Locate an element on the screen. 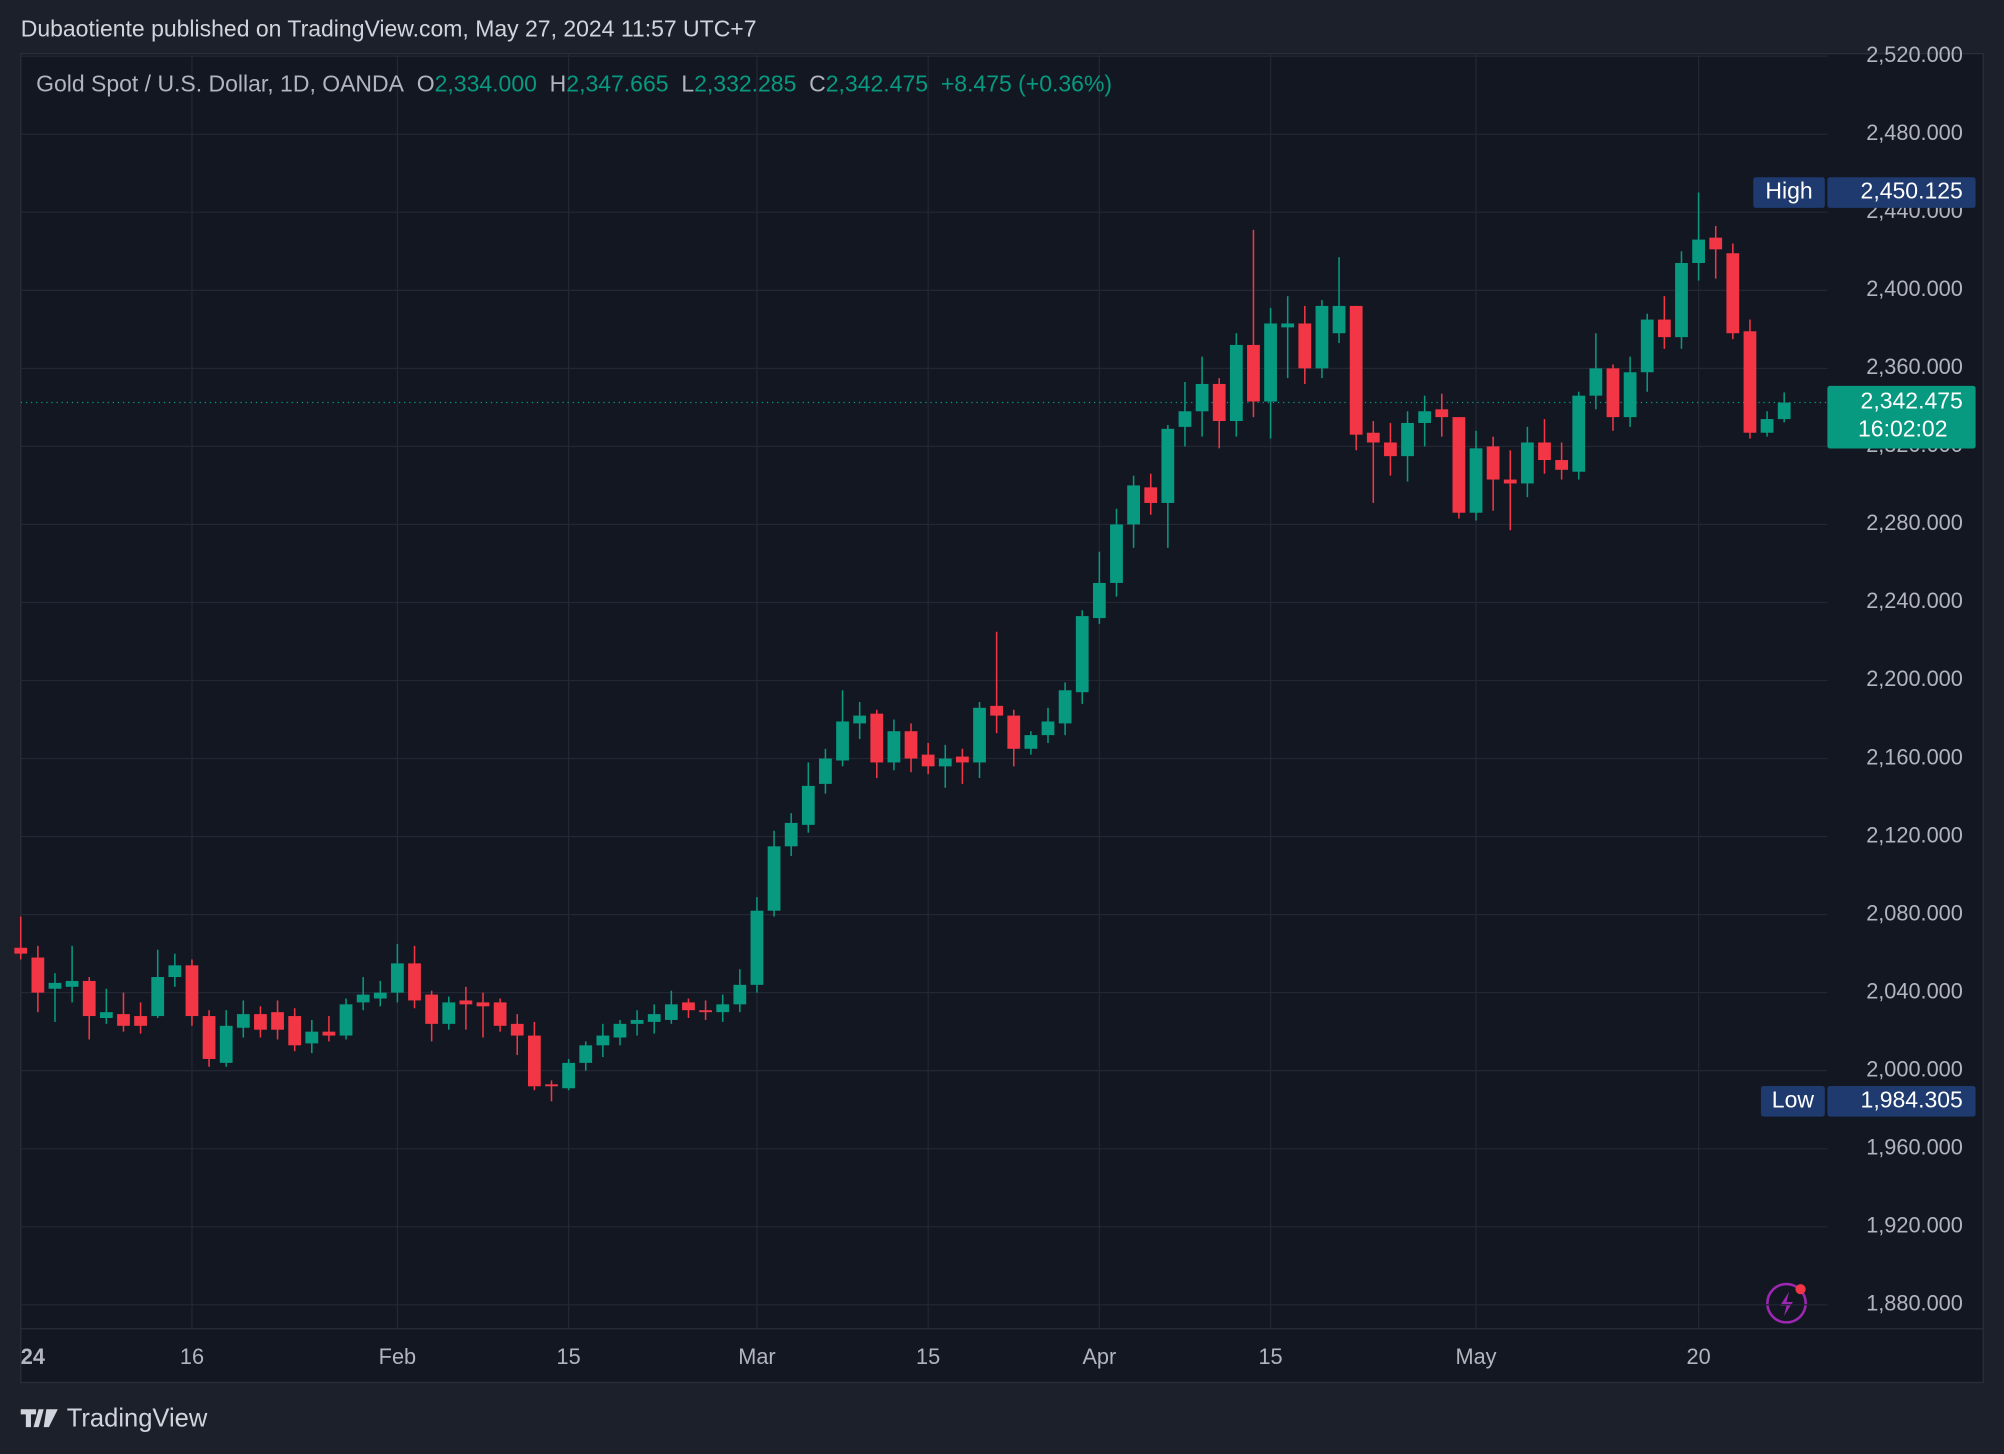 This screenshot has height=1454, width=2004. ohlc-value: 2,347.665 is located at coordinates (617, 84).